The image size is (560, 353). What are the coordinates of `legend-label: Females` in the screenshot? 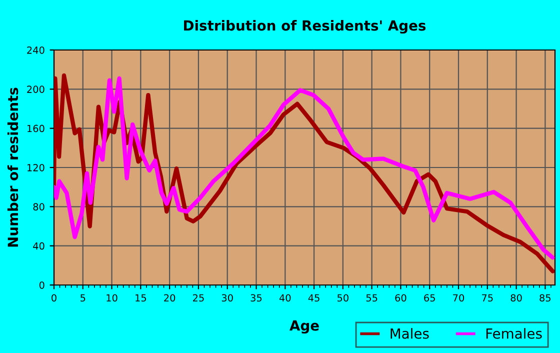 It's located at (514, 333).